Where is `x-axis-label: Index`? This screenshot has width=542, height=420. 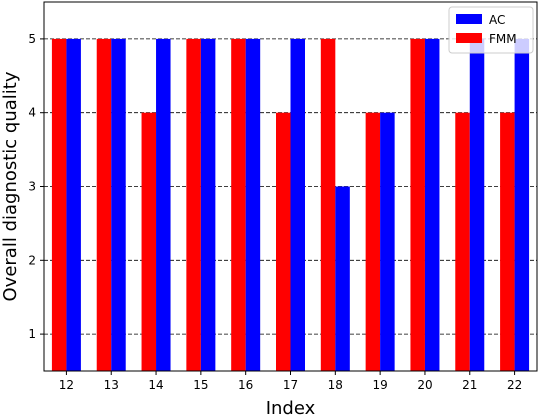
x-axis-label: Index is located at coordinates (291, 408).